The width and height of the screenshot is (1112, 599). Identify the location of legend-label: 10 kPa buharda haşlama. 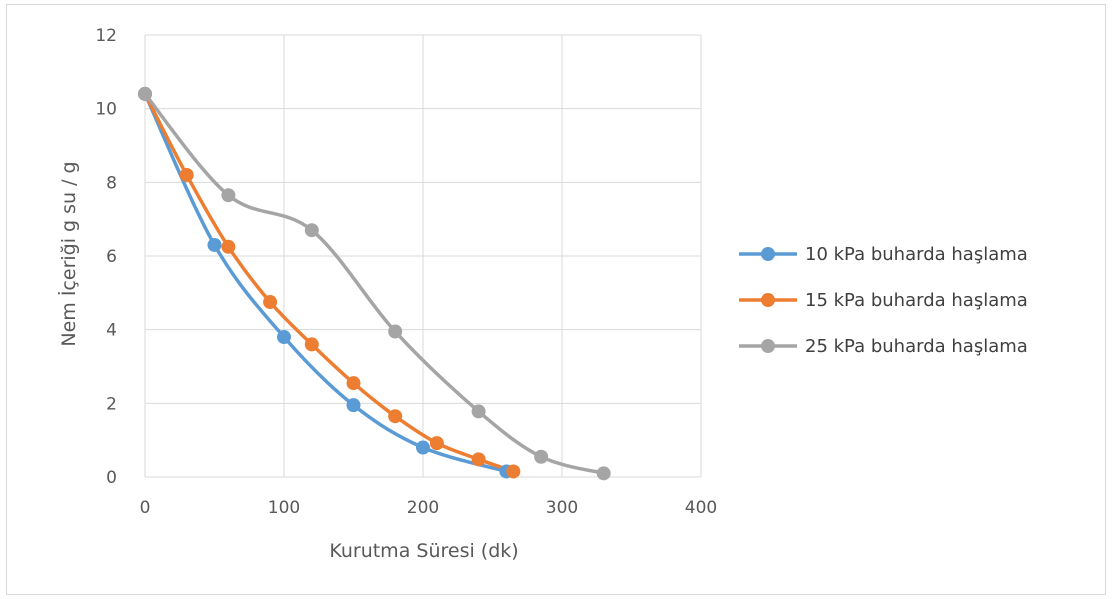
(916, 254).